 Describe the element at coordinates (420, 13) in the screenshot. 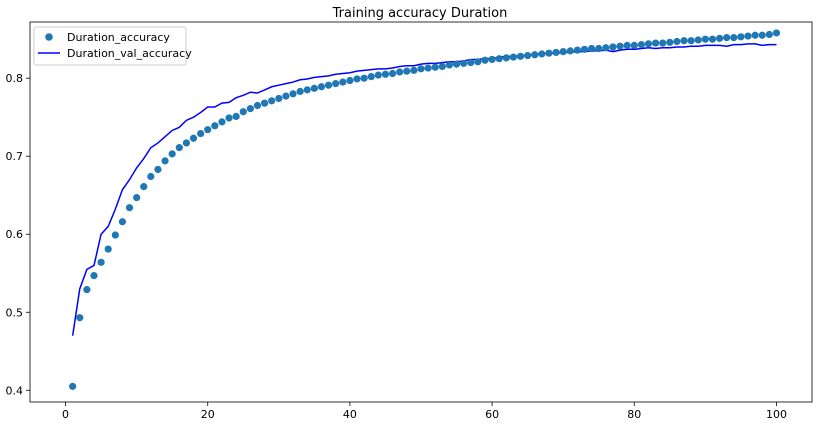

I see `chart-title: Training accuracy Duration` at that location.